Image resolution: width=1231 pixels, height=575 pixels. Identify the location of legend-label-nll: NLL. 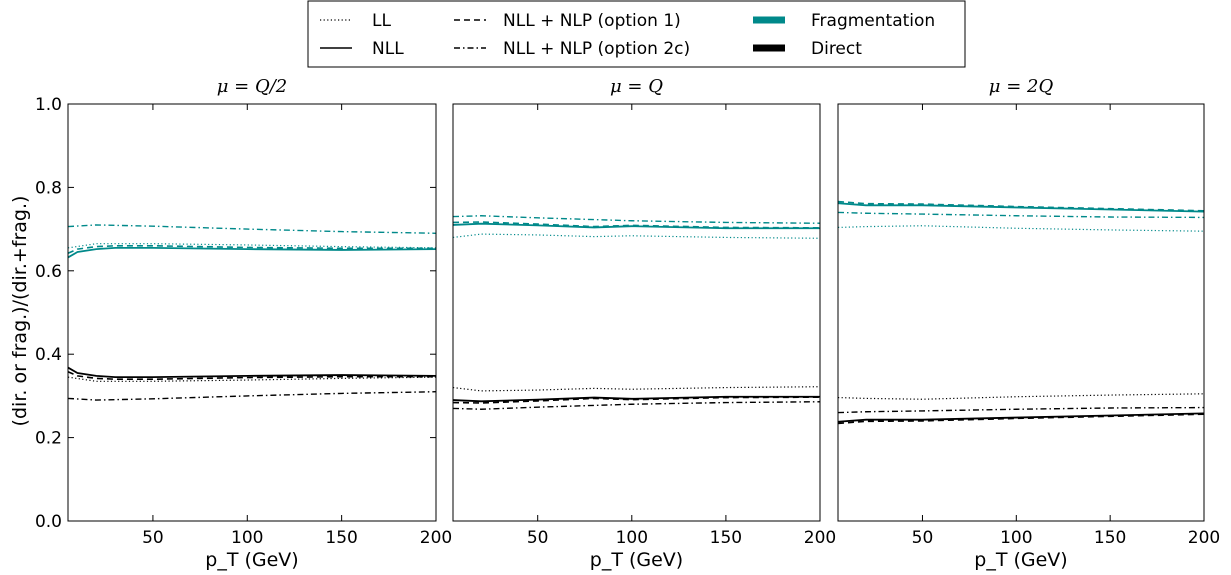
(388, 49).